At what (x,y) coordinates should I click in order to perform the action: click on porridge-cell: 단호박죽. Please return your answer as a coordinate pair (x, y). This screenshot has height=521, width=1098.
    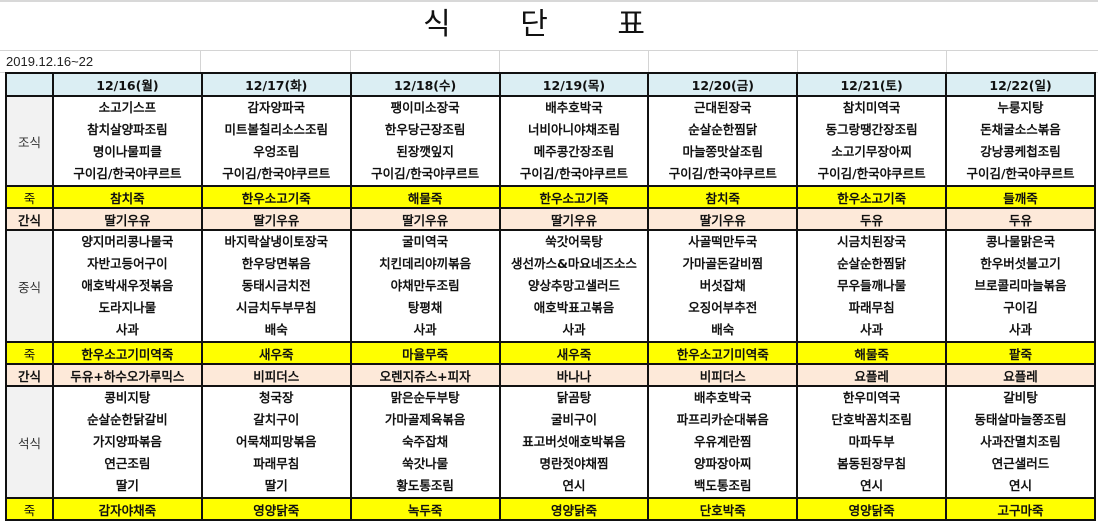
    Looking at the image, I should click on (723, 509).